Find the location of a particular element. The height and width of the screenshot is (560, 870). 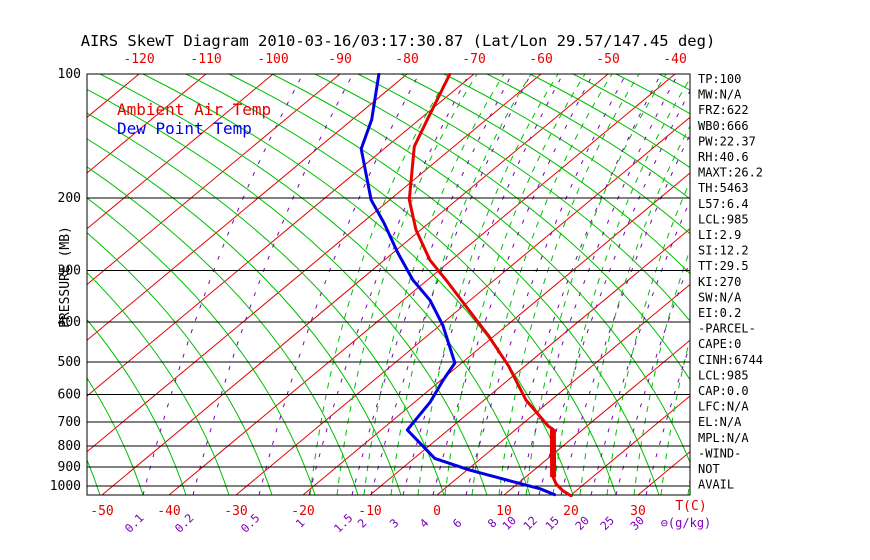

stat-item: NOT is located at coordinates (709, 469).